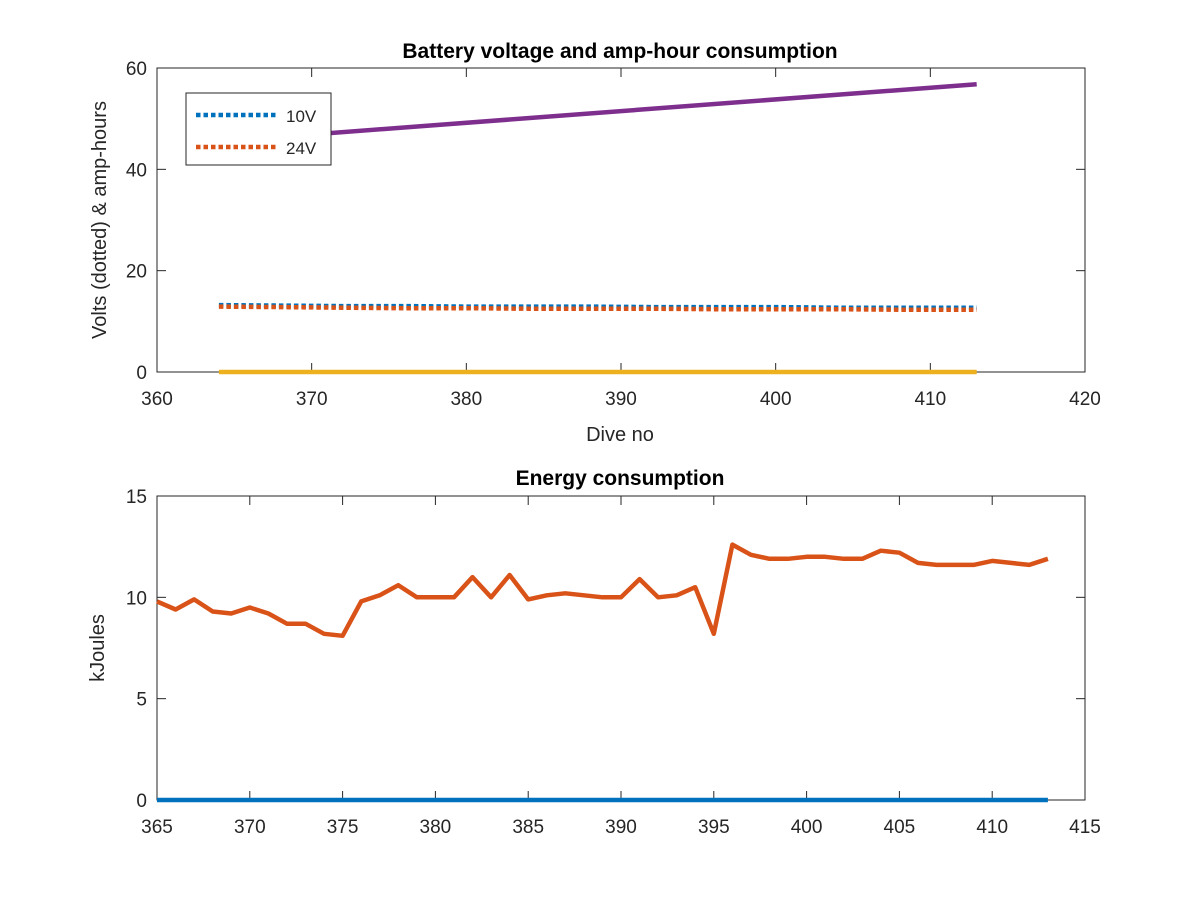 The image size is (1200, 900). What do you see at coordinates (136, 272) in the screenshot?
I see `y-tick-label: 20` at bounding box center [136, 272].